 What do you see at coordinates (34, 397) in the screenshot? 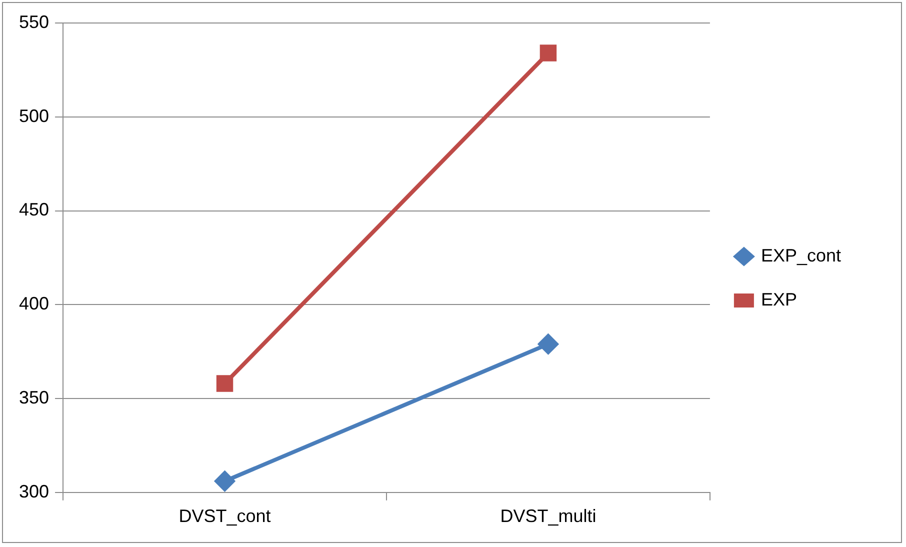
I see `y-tick-label: 350` at bounding box center [34, 397].